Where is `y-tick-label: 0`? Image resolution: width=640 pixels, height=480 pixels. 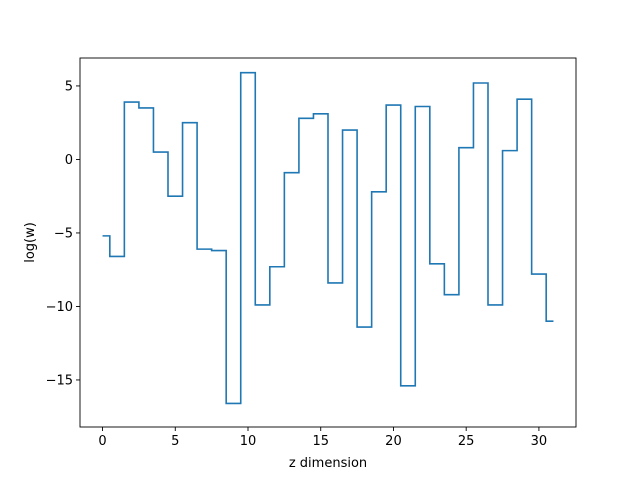
y-tick-label: 0 is located at coordinates (69, 160).